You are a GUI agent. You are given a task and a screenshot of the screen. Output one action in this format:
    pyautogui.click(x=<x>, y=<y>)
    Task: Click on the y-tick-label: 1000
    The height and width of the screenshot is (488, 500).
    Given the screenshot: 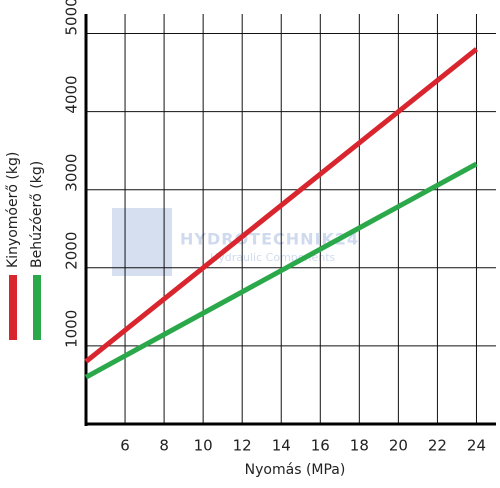 What is the action you would take?
    pyautogui.click(x=72, y=329)
    